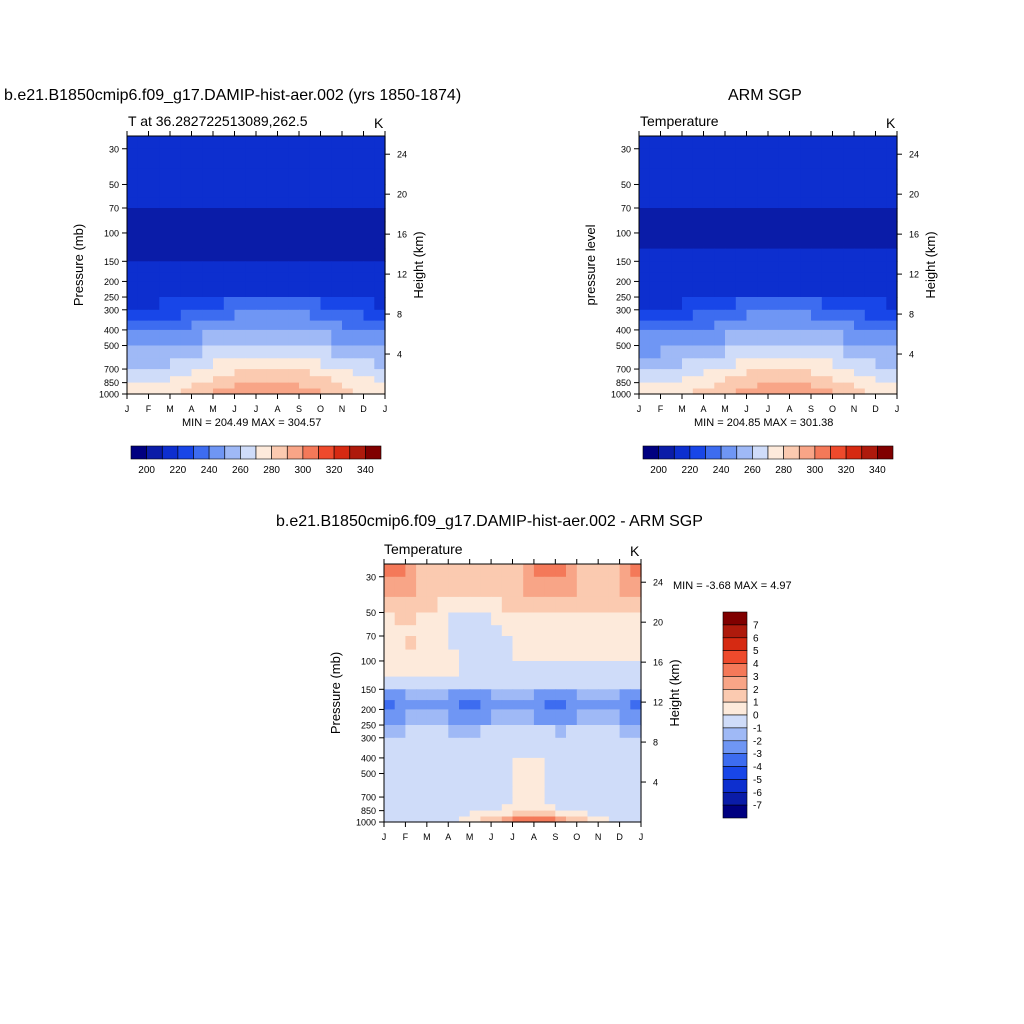  Describe the element at coordinates (365, 470) in the screenshot. I see `colorbar-label: 340` at that location.